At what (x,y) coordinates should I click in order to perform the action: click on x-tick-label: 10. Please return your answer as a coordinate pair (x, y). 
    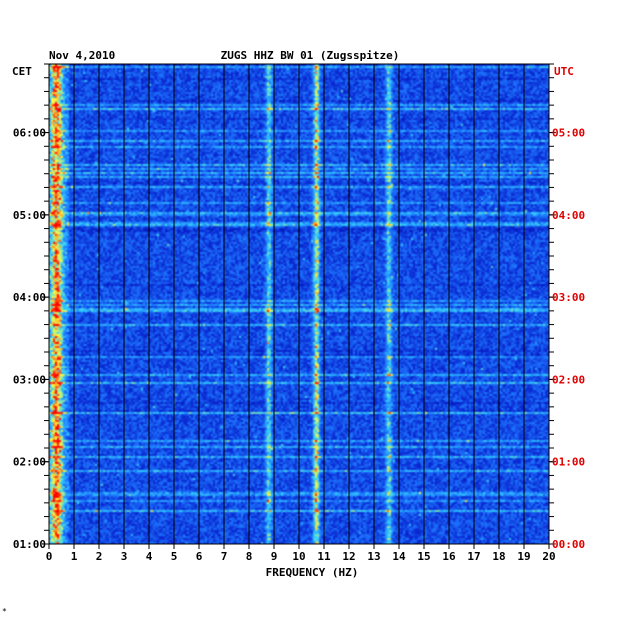
    Looking at the image, I should click on (298, 556).